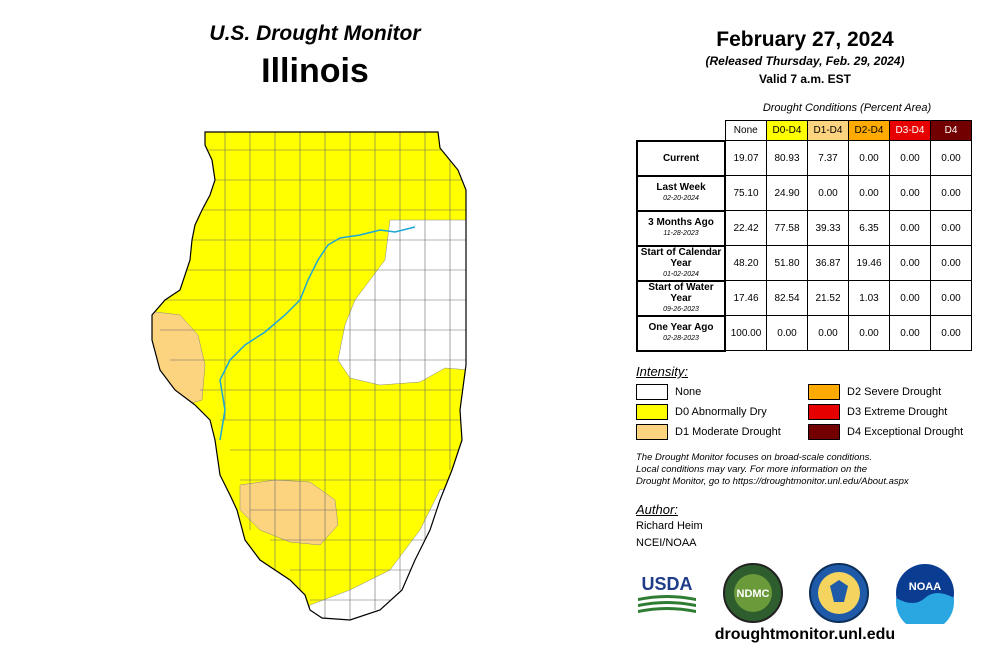 The width and height of the screenshot is (1000, 667). What do you see at coordinates (662, 371) in the screenshot?
I see `legend-title: Intensity:` at bounding box center [662, 371].